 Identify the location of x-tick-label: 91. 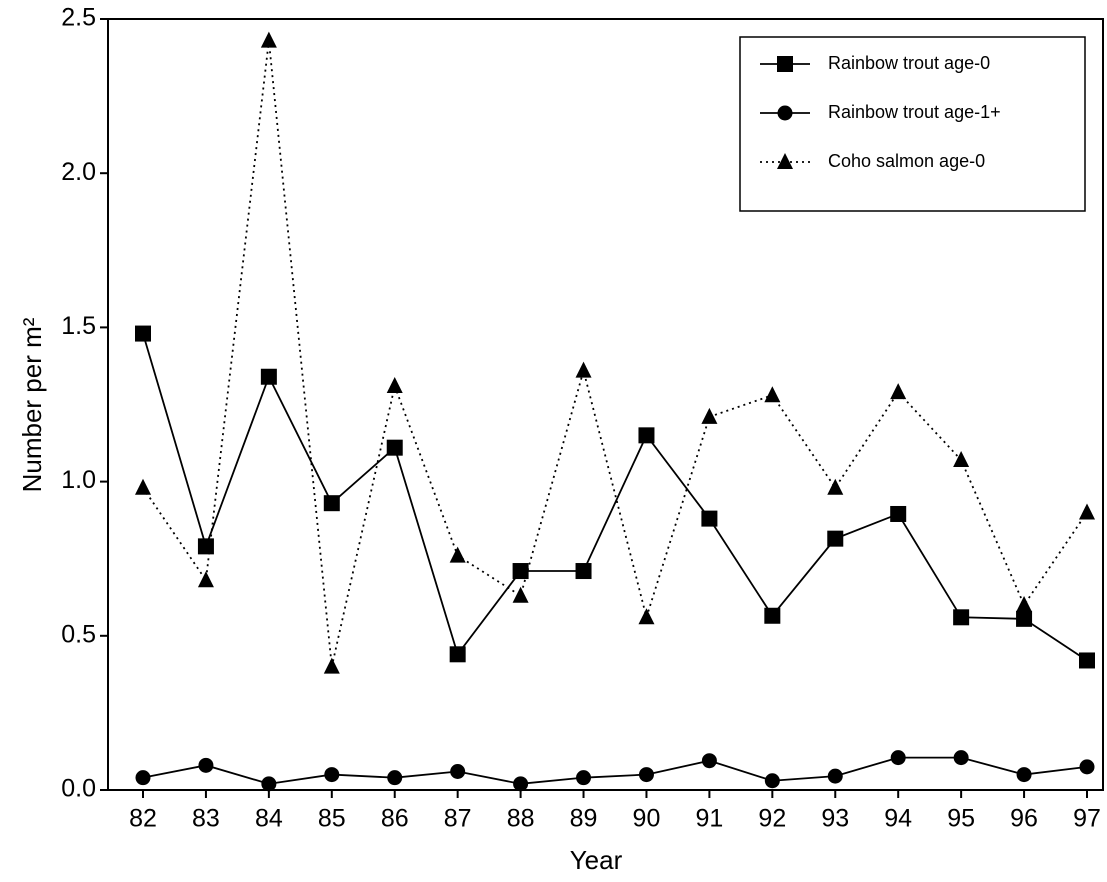
(709, 819).